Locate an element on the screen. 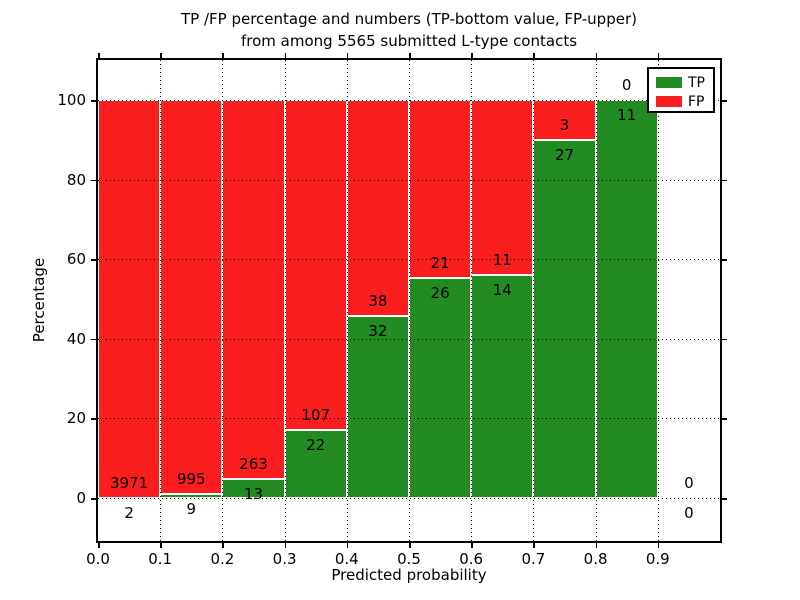  tp-legend-swatch is located at coordinates (669, 82).